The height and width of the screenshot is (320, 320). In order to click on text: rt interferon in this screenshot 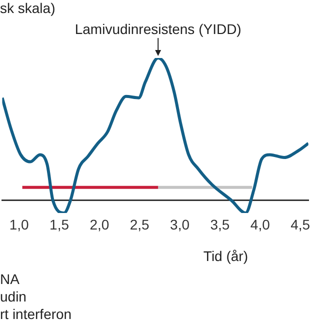, I will do `click(36, 313)`.